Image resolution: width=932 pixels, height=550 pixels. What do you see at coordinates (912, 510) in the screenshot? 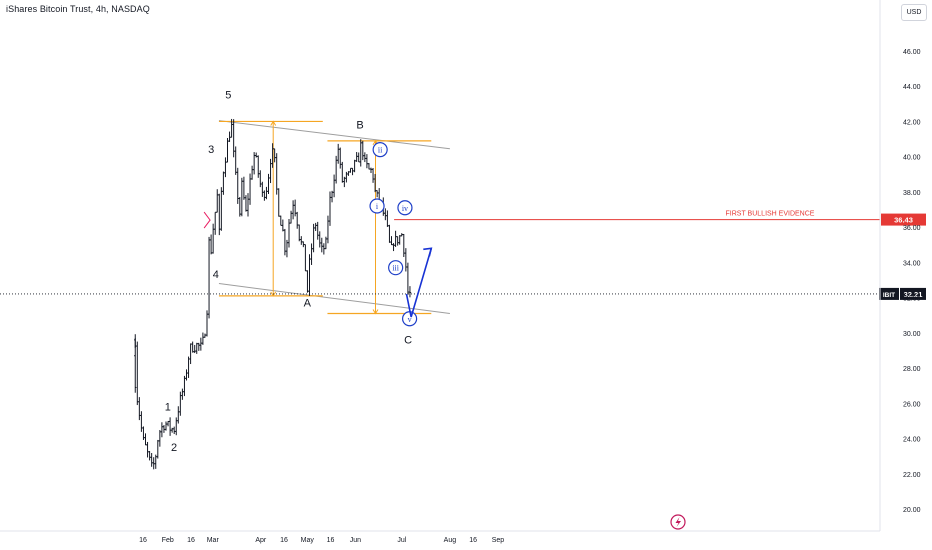
I see `price-tick-label: 20.00` at bounding box center [912, 510].